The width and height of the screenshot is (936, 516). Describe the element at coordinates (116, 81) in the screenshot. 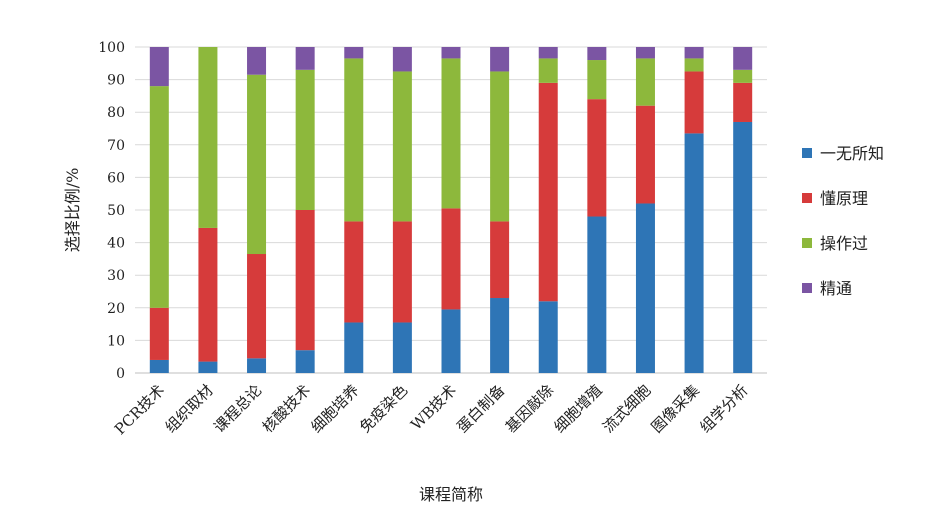

I see `y-tick-label: 90` at that location.